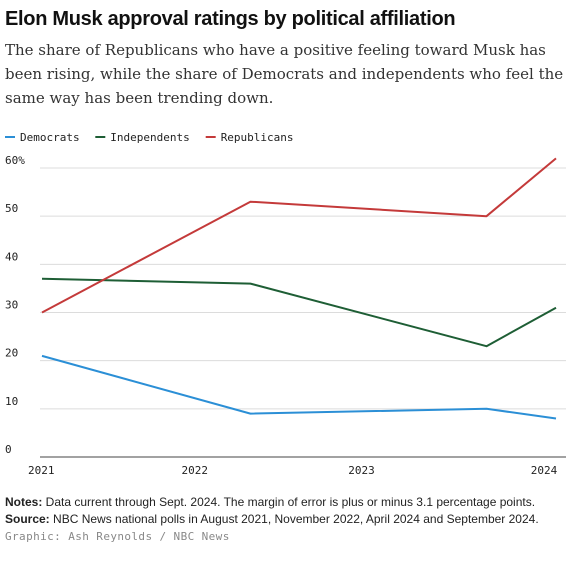 The image size is (574, 565). What do you see at coordinates (15, 160) in the screenshot?
I see `y-tick-label: 60%` at bounding box center [15, 160].